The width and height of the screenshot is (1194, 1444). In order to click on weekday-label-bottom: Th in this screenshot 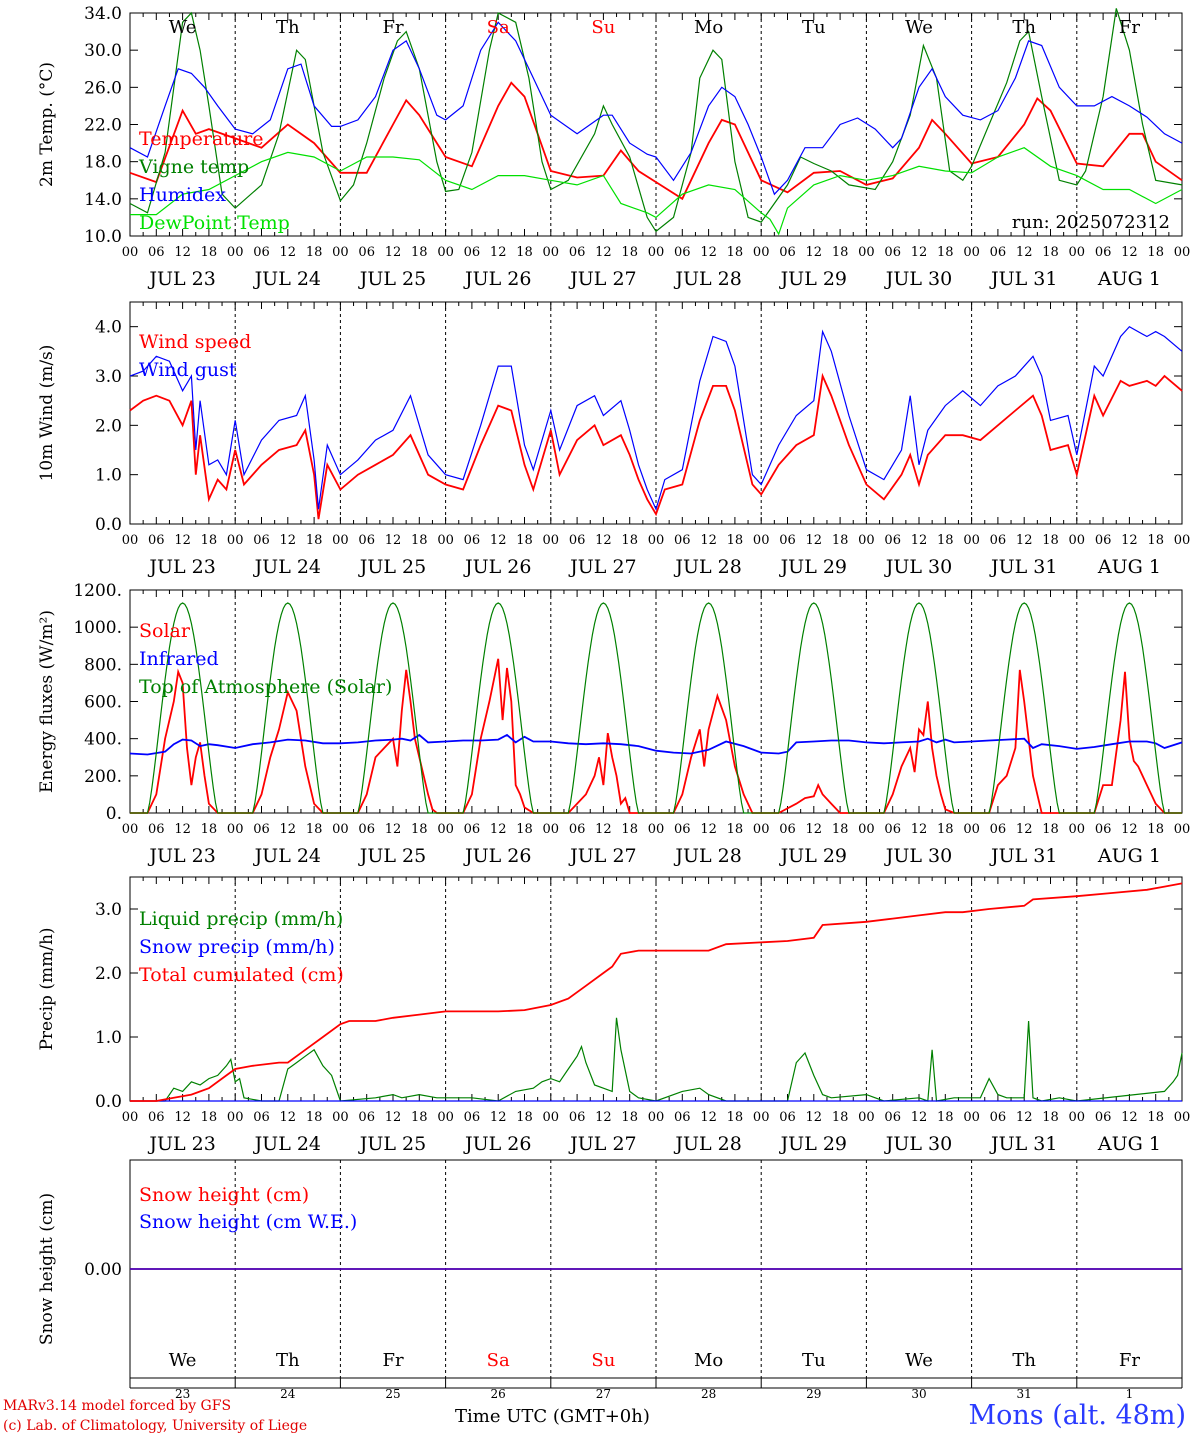, I will do `click(288, 1360)`.